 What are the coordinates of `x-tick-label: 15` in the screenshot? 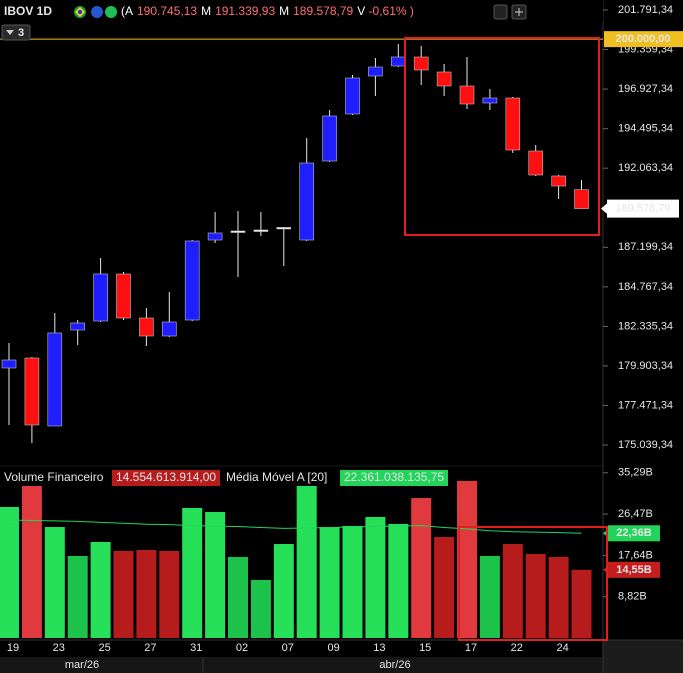 It's located at (425, 648).